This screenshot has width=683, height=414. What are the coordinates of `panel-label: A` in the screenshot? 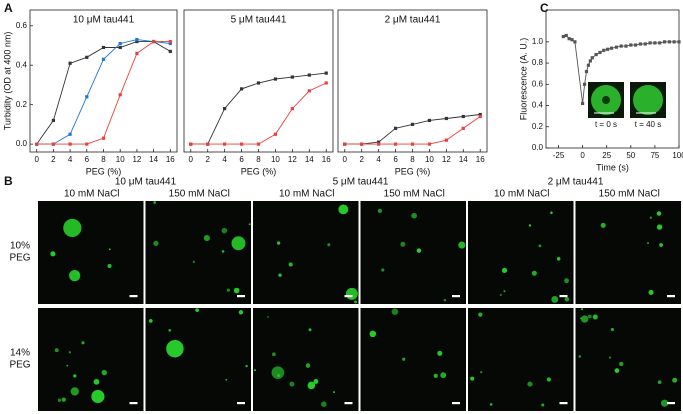 It's located at (8, 8).